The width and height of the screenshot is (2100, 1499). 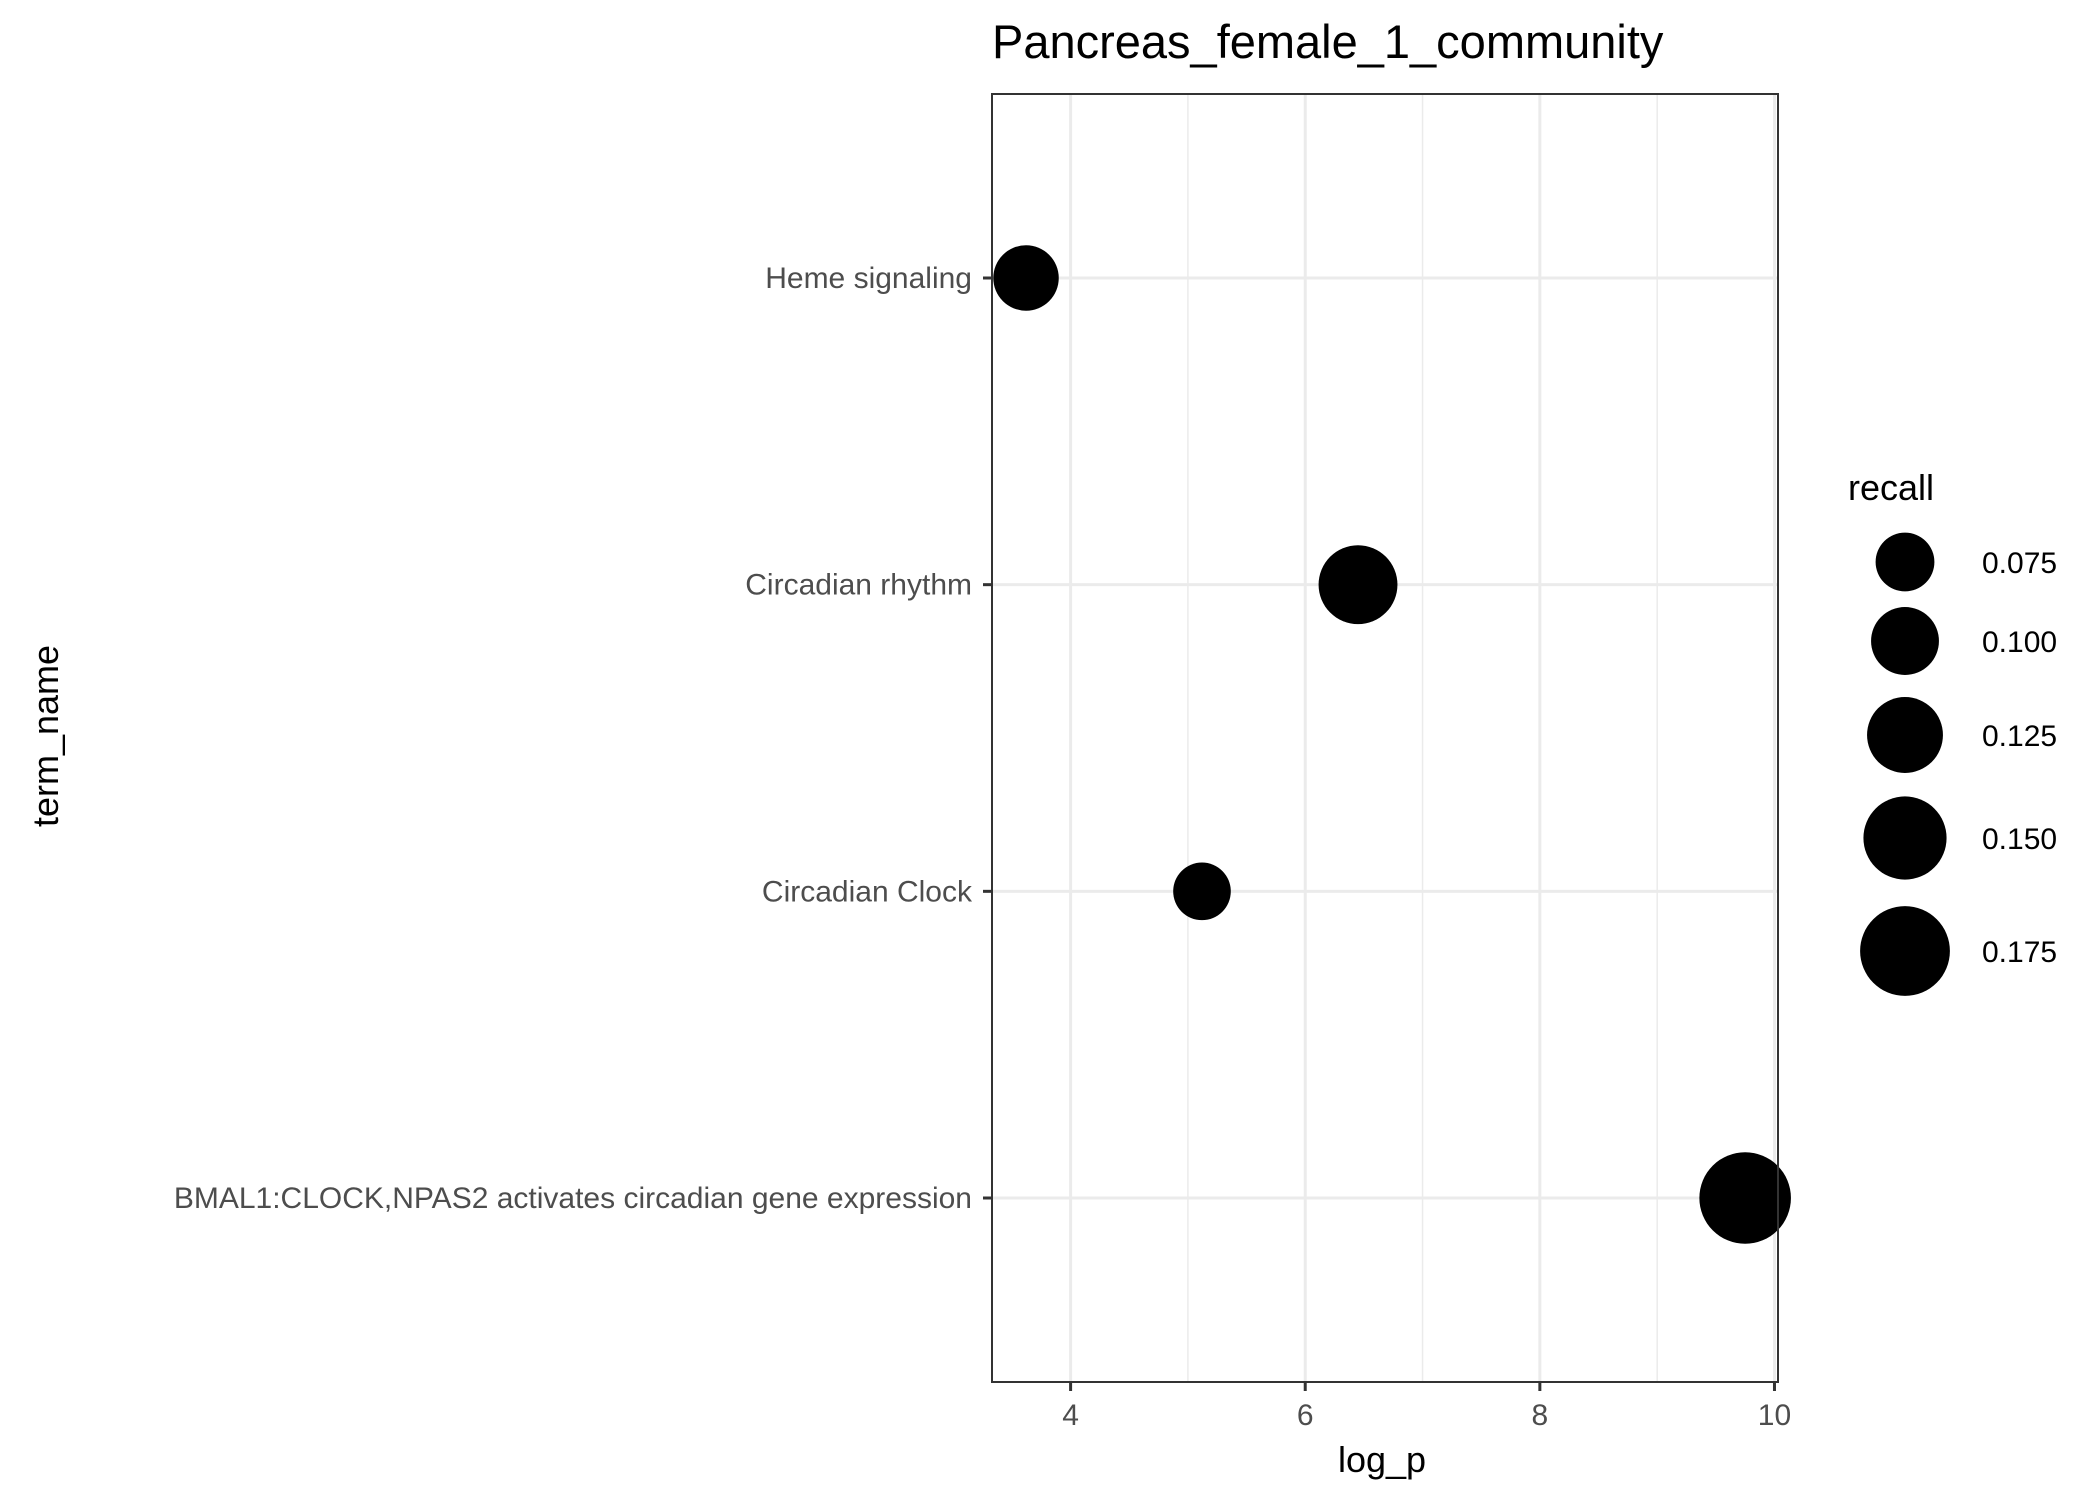 I want to click on legend-title: recall, so click(x=1891, y=487).